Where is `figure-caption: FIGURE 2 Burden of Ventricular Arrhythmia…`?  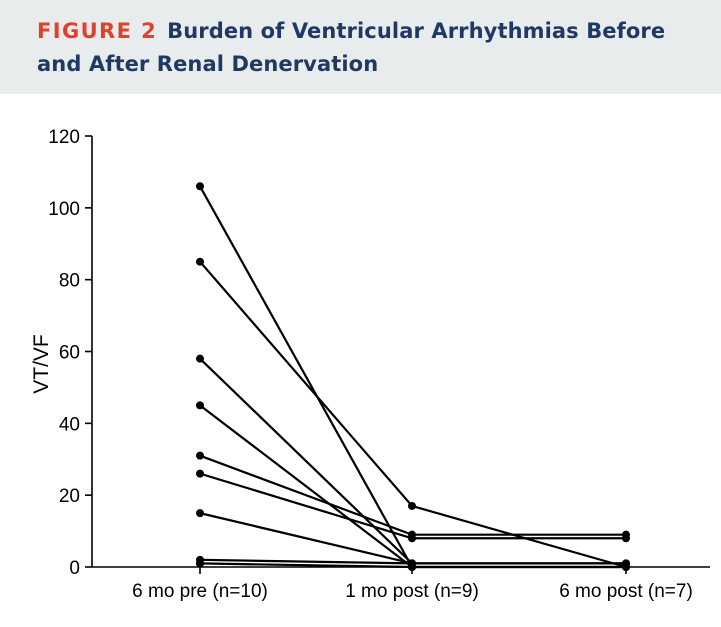
figure-caption: FIGURE 2 Burden of Ventricular Arrhythmia… is located at coordinates (367, 48).